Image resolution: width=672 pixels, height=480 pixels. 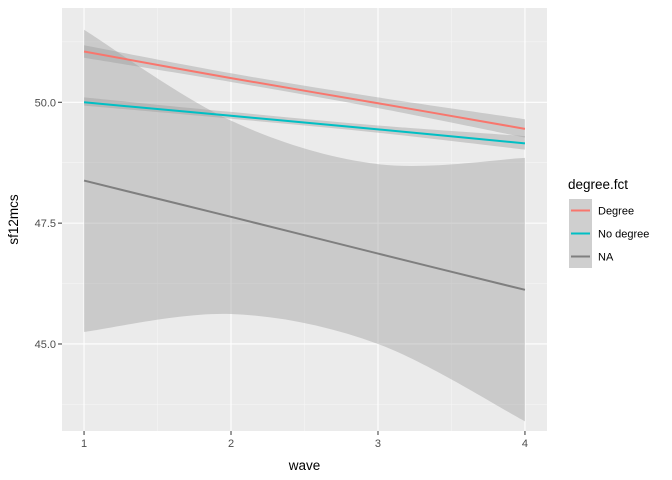 What do you see at coordinates (231, 444) in the screenshot?
I see `x-tick-label: 2` at bounding box center [231, 444].